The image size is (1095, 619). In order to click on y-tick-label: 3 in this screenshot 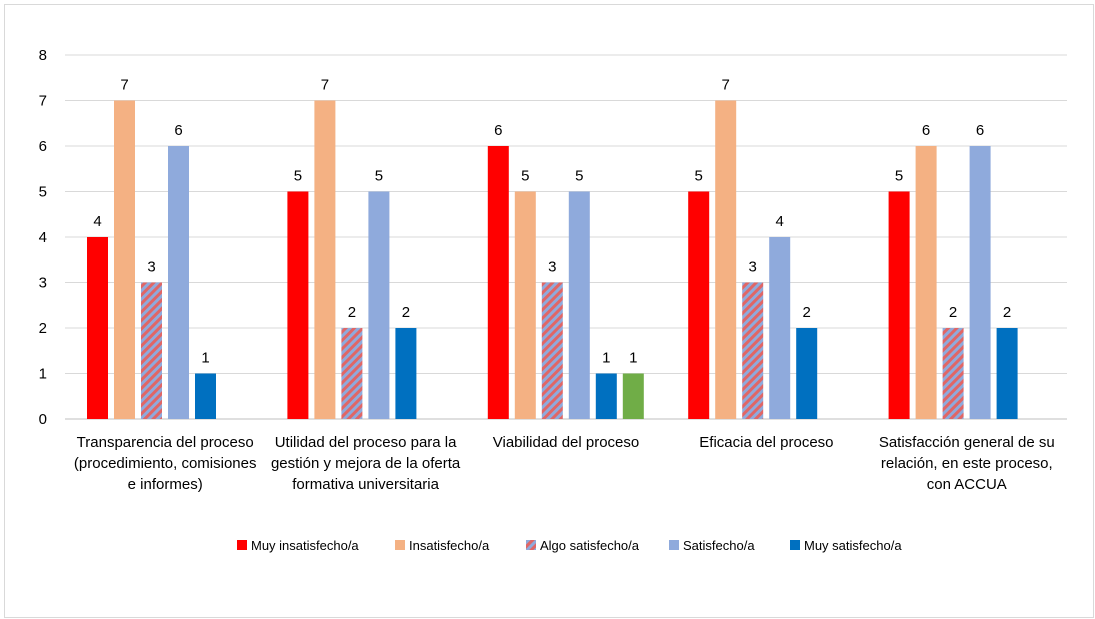, I will do `click(43, 283)`.